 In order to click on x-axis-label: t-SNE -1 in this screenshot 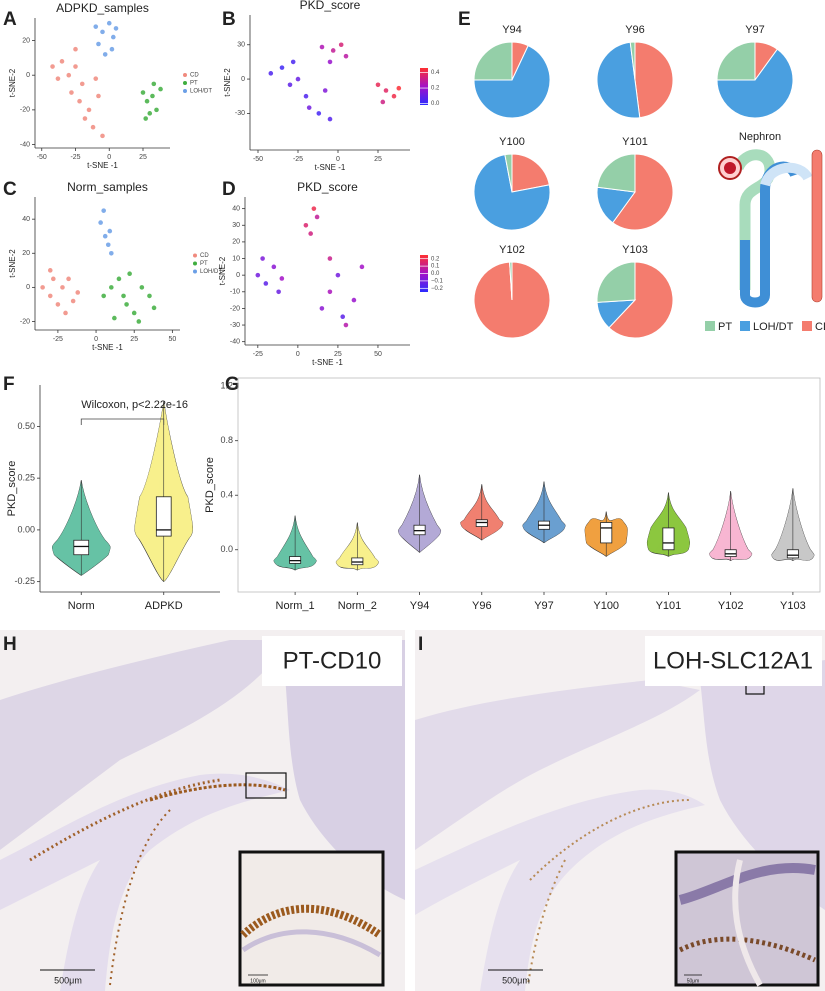, I will do `click(327, 362)`.